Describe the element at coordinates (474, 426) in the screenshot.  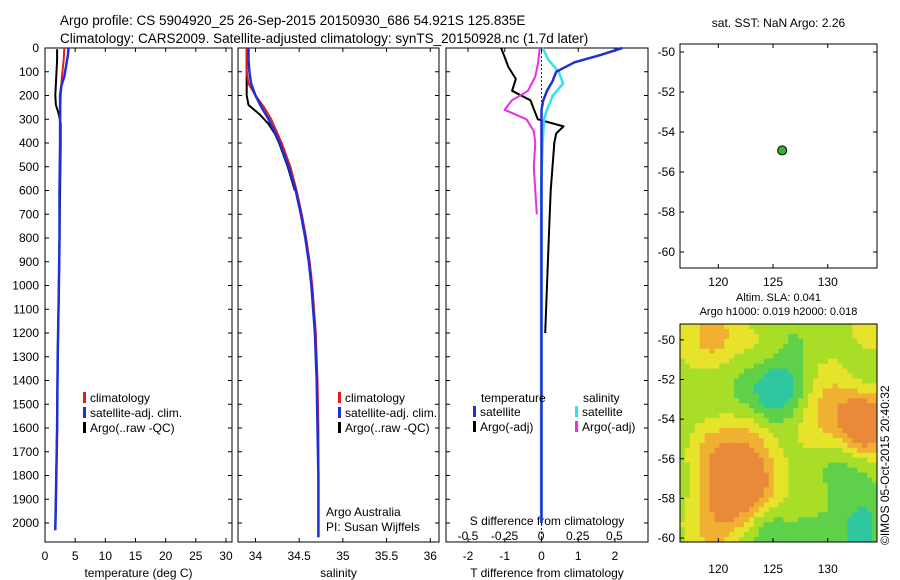
I see `diff-legend-temp-swatch` at that location.